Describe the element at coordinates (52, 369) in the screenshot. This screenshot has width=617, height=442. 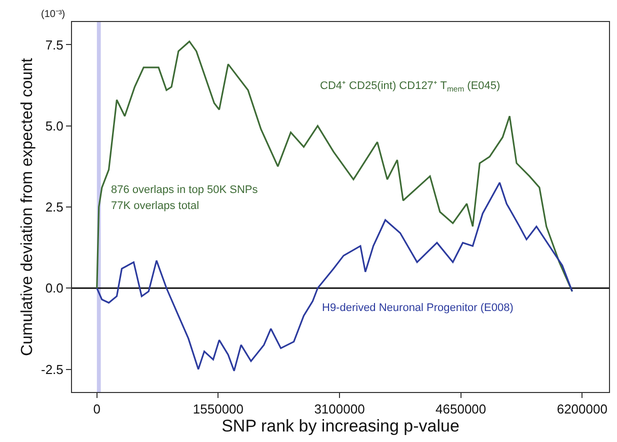
I see `y-tick-label: -2.5` at that location.